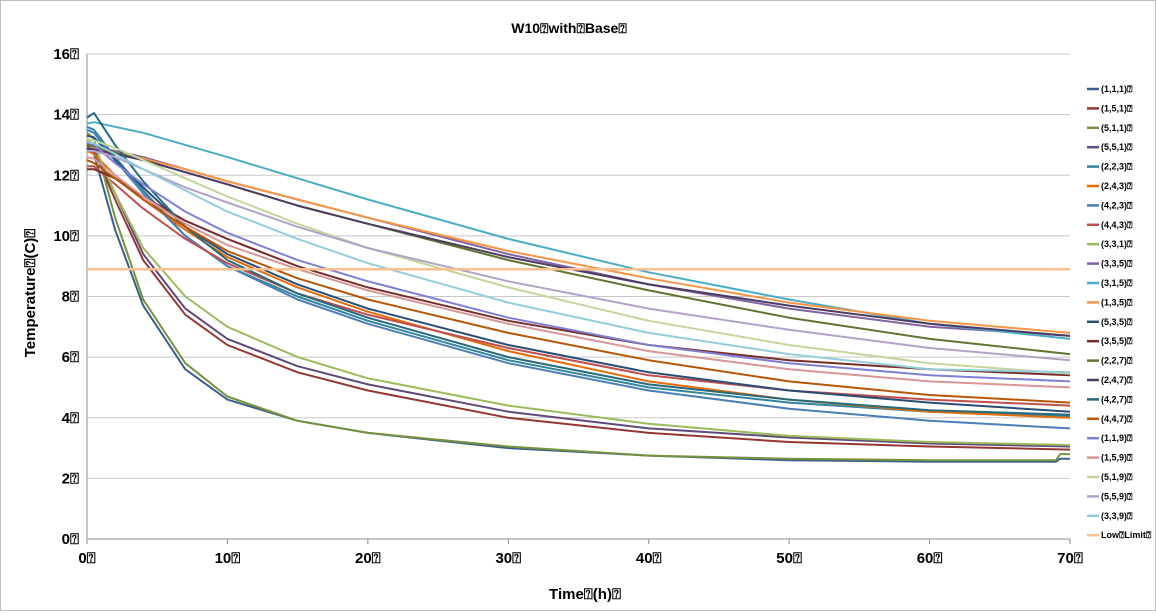  I want to click on chart-title: W10⍰with⍰Base⍰, so click(569, 28).